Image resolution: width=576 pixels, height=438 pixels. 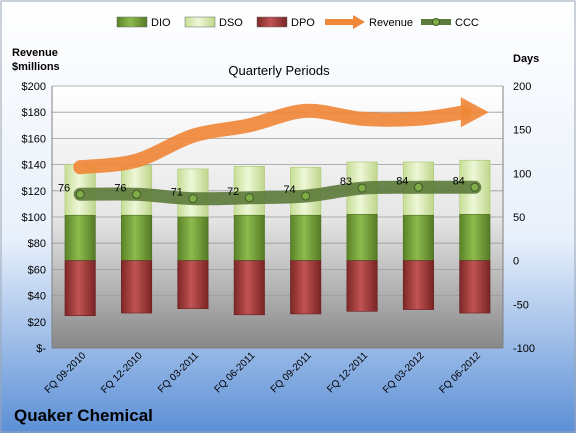 I want to click on right-tick-label: -50, so click(x=521, y=305).